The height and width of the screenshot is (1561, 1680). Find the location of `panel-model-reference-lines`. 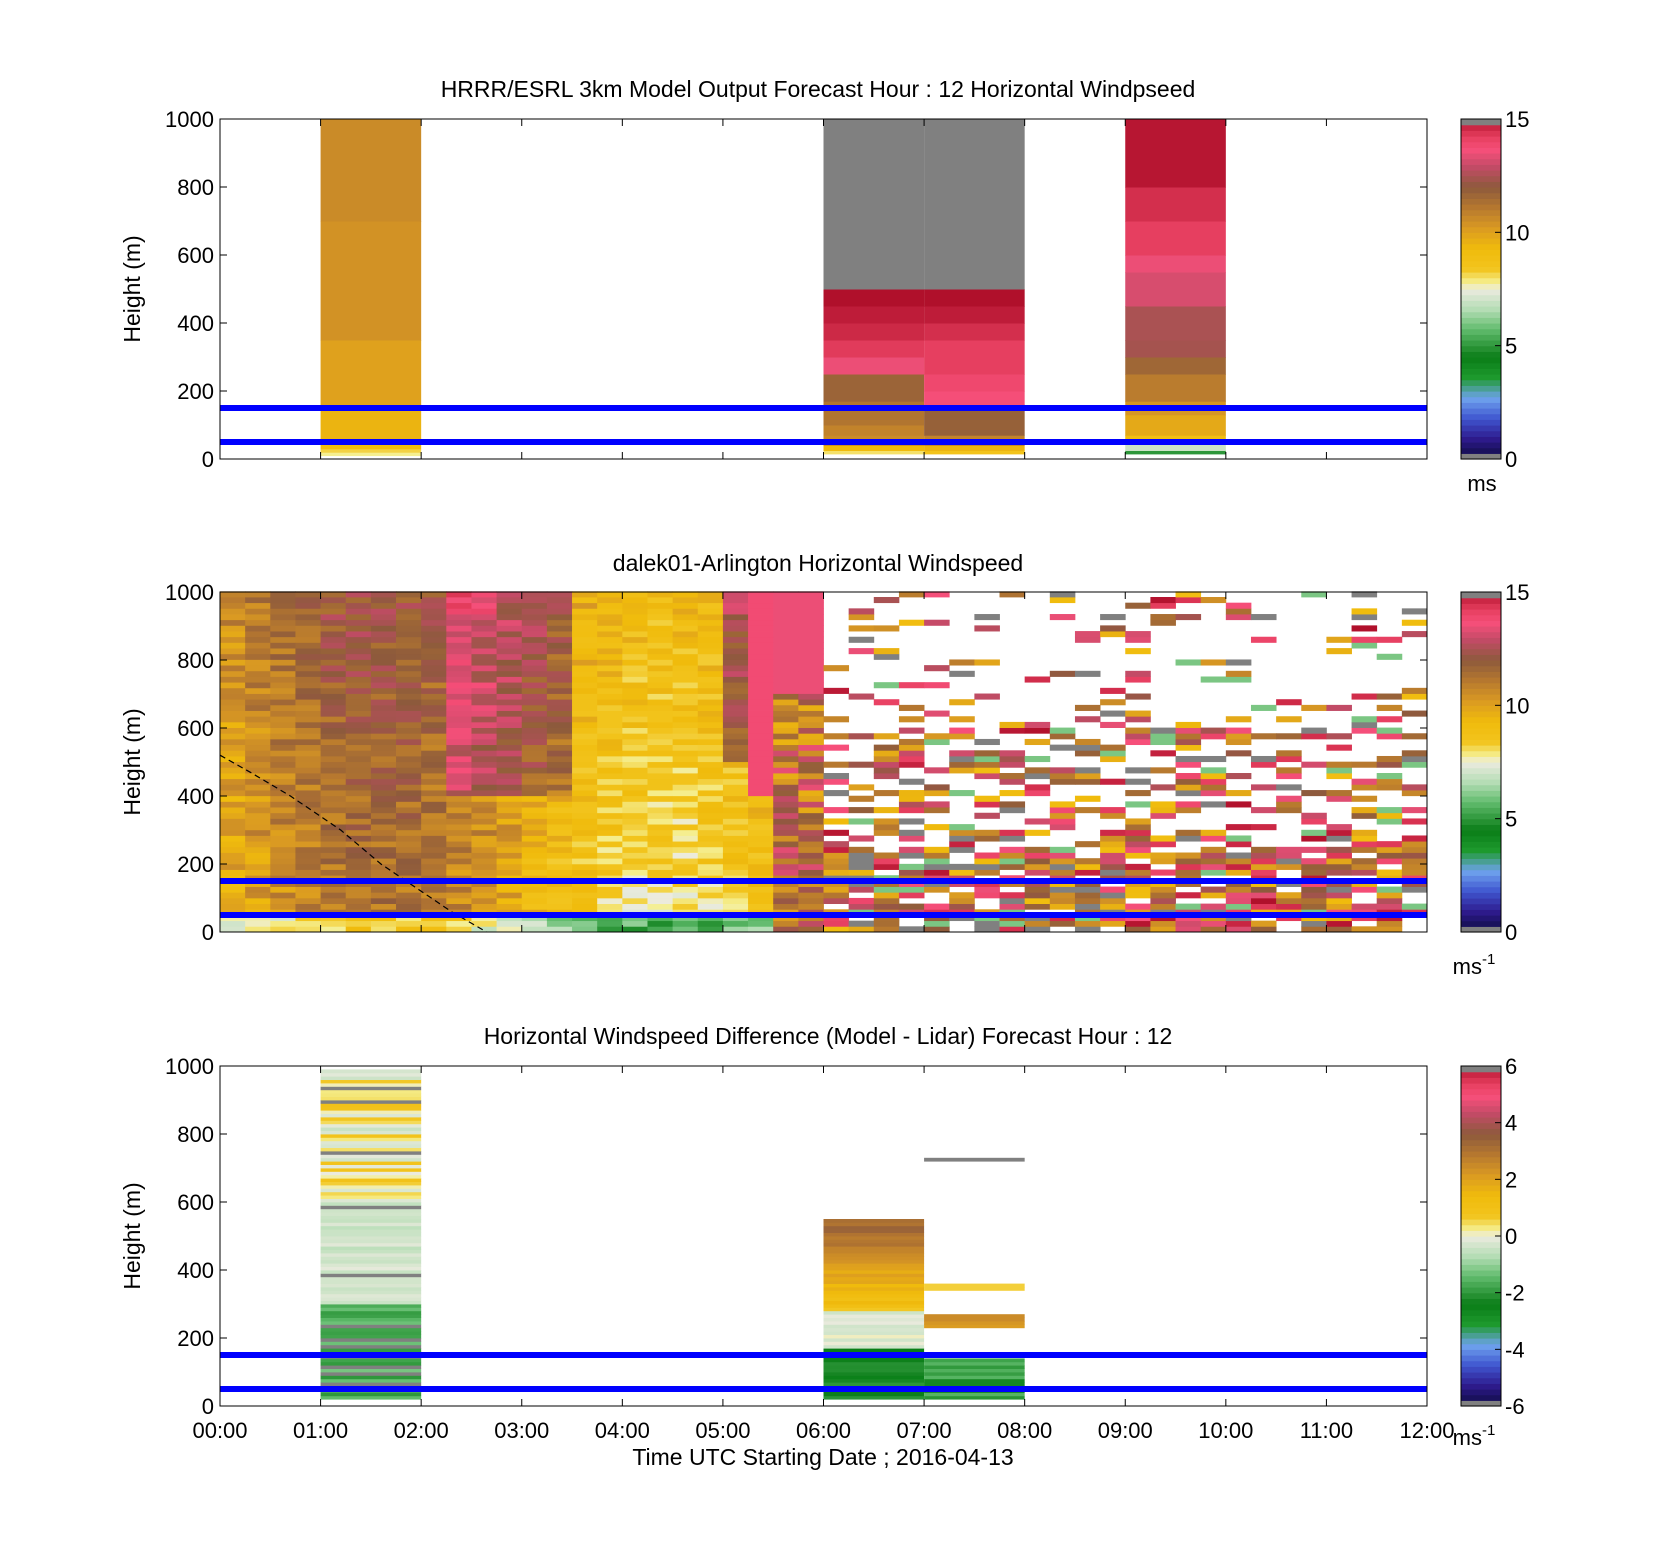

panel-model-reference-lines is located at coordinates (823, 425).